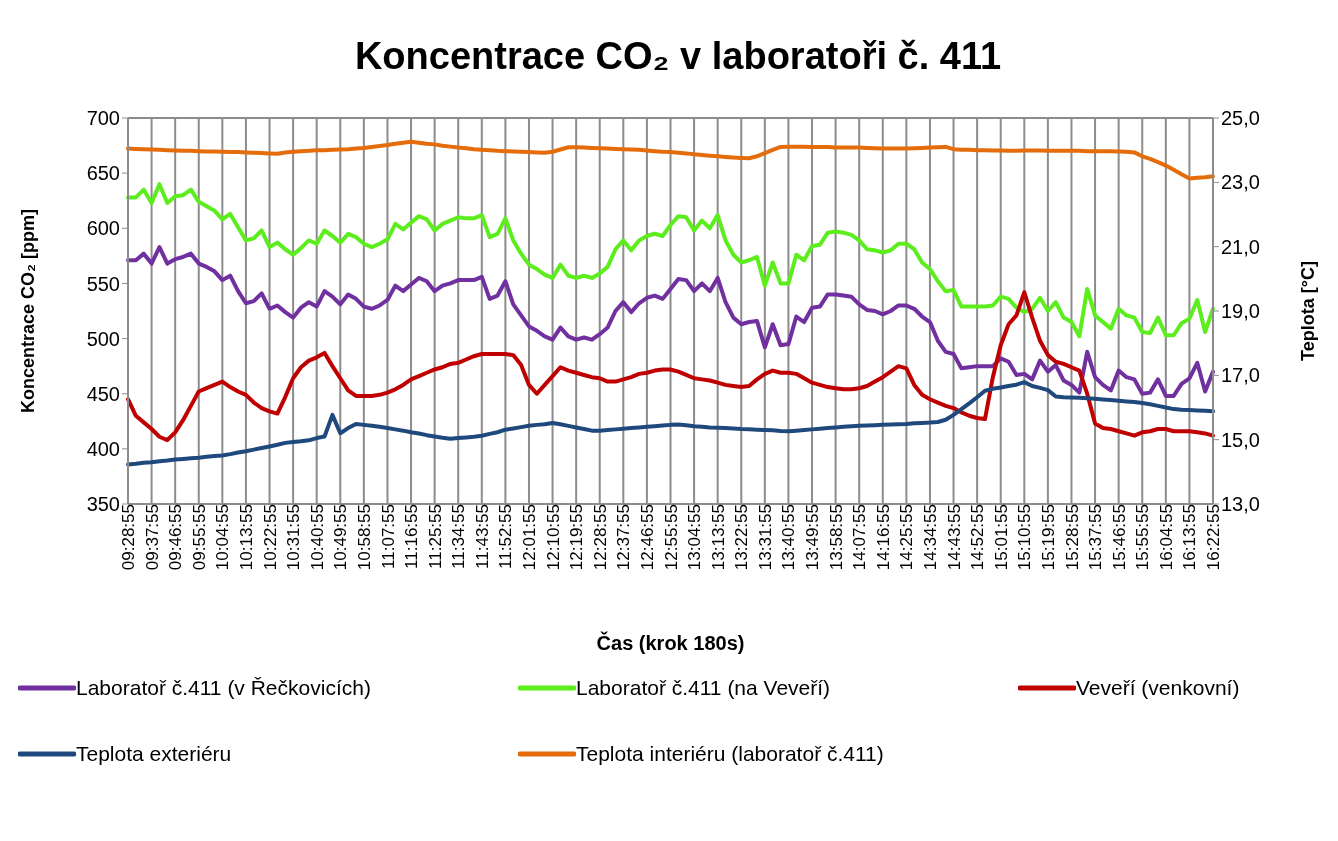 The width and height of the screenshot is (1338, 841). Describe the element at coordinates (836, 537) in the screenshot. I see `x-tick-label: 13:58:55` at that location.